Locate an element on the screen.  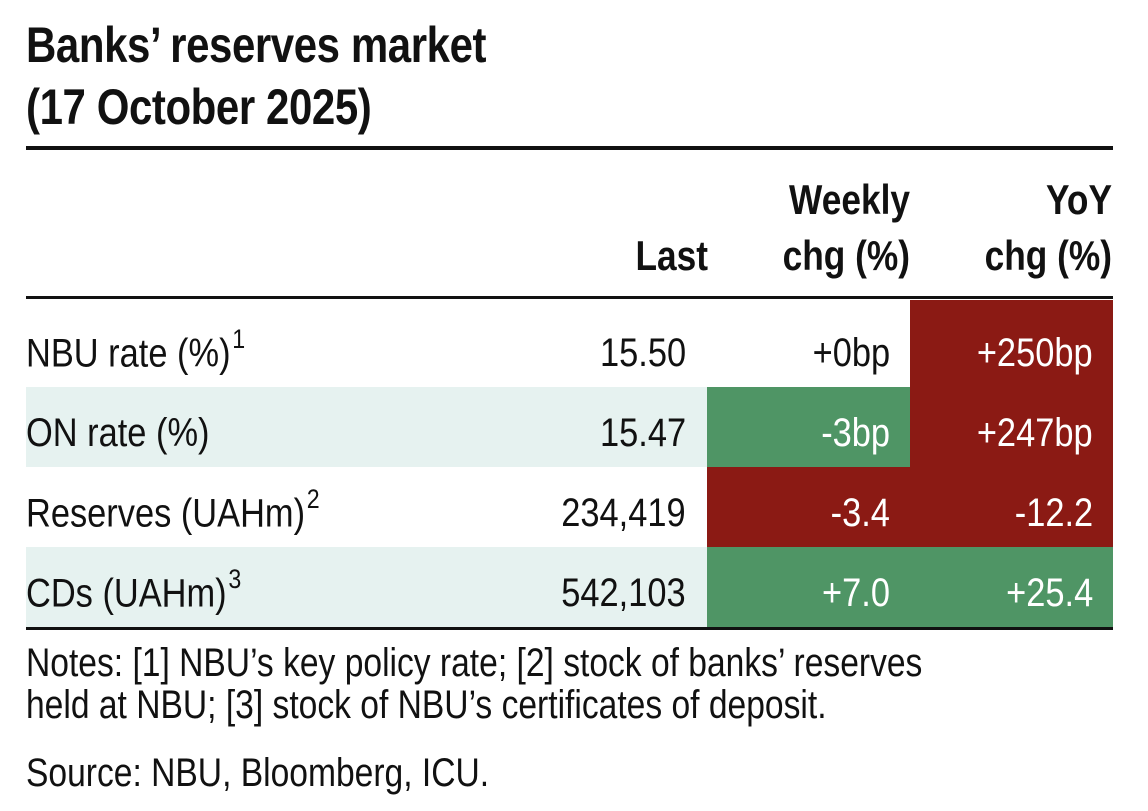
title-line-2: (17 October 2025) is located at coordinates (199, 107).